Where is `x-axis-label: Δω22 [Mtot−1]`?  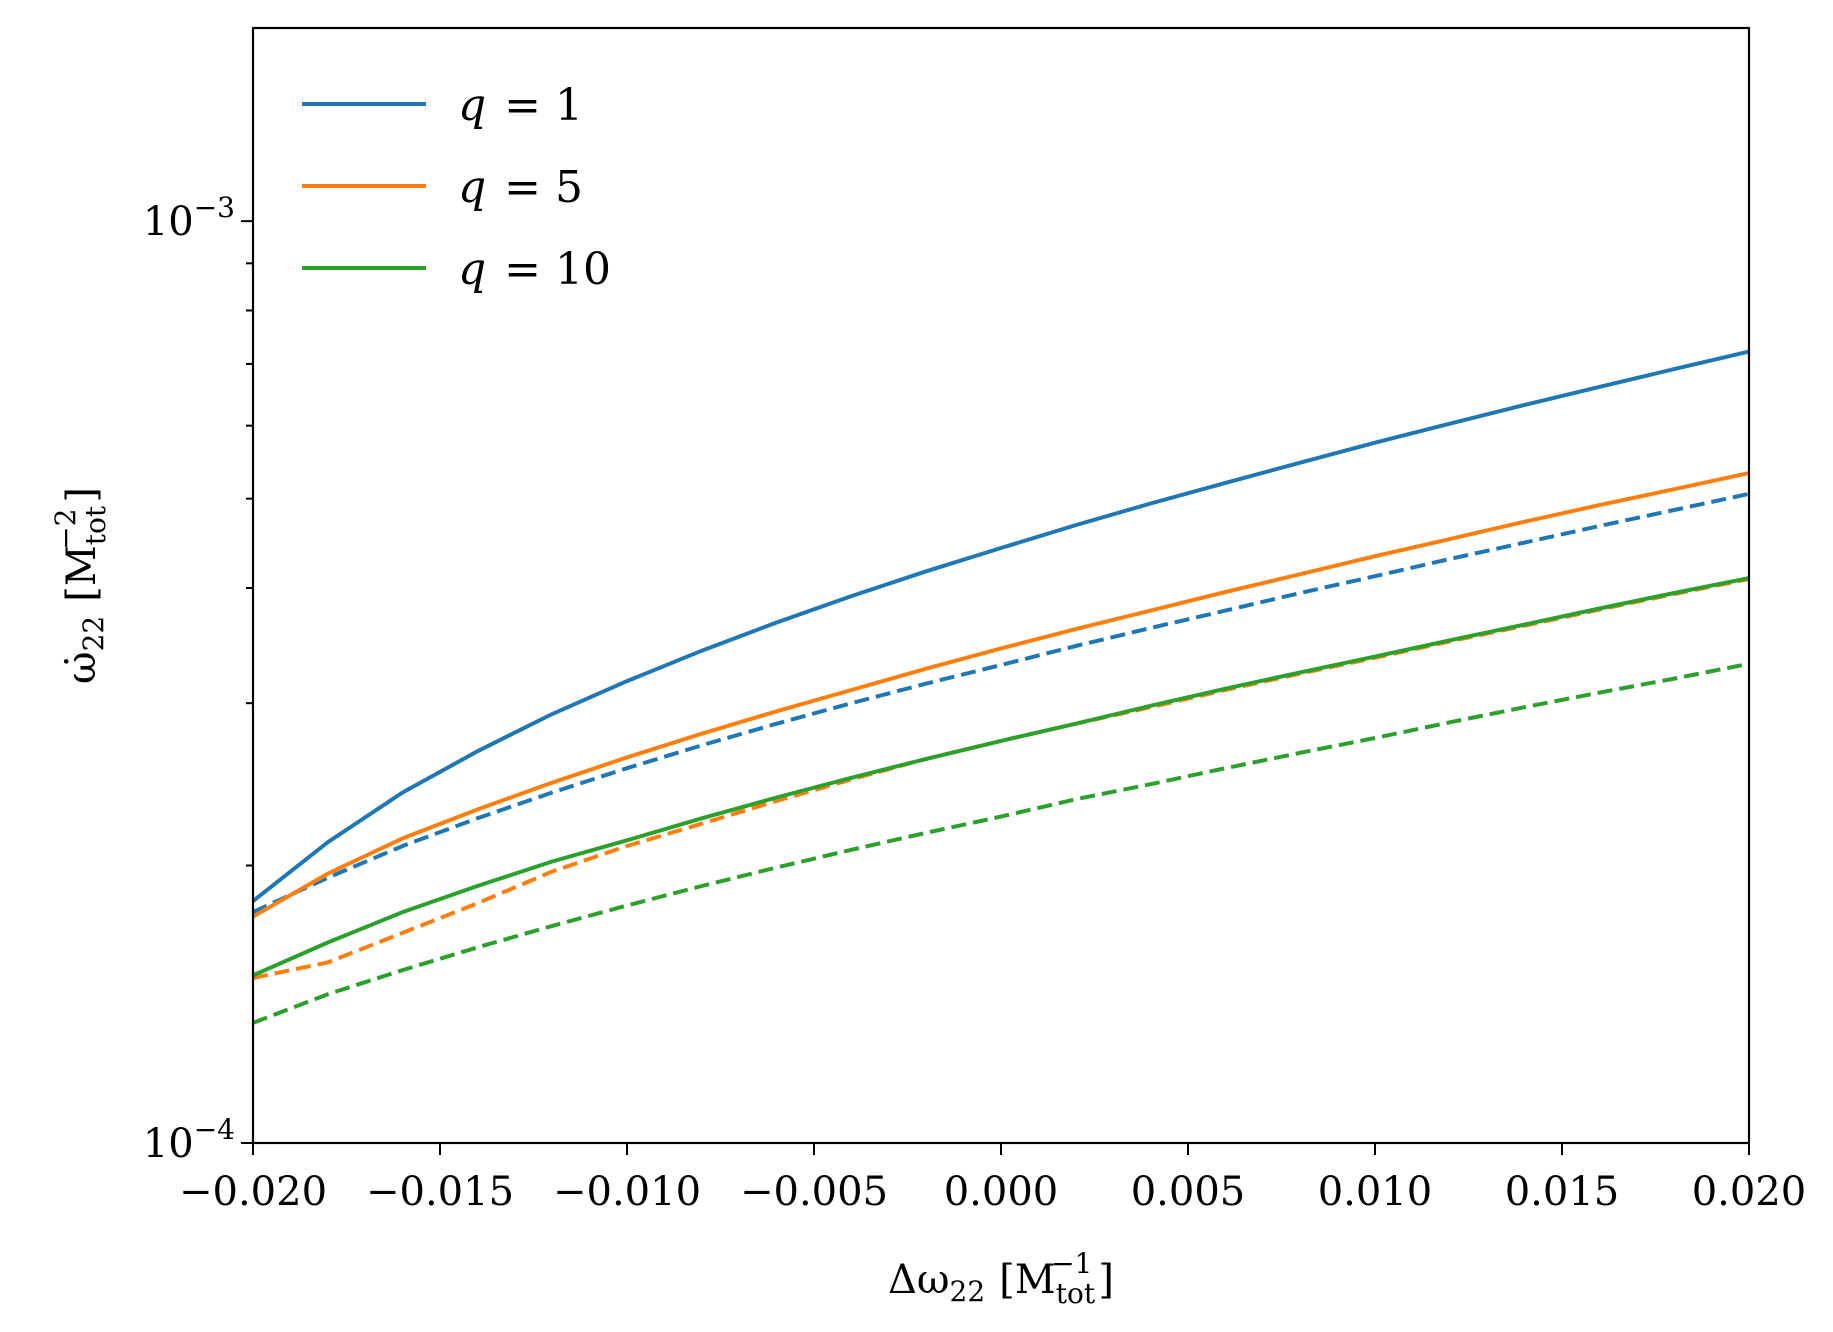
x-axis-label: Δω22 [Mtot−1] is located at coordinates (1001, 1278).